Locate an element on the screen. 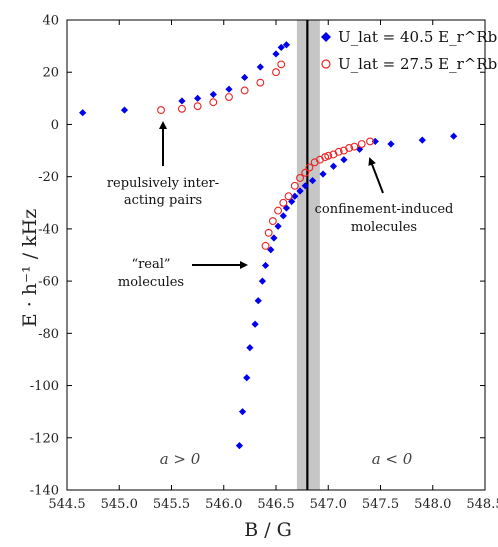  legend: U_lat = 40.5 E_r^Rb U_lat = 27.5 E_r^Rb is located at coordinates (409, 50).